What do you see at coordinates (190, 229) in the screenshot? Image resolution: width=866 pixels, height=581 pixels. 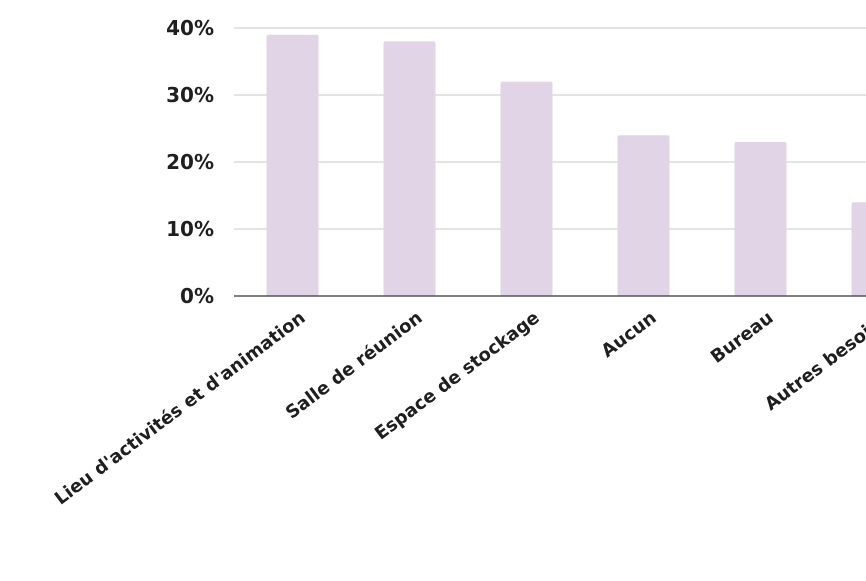 I see `y-tick-label: 10%` at bounding box center [190, 229].